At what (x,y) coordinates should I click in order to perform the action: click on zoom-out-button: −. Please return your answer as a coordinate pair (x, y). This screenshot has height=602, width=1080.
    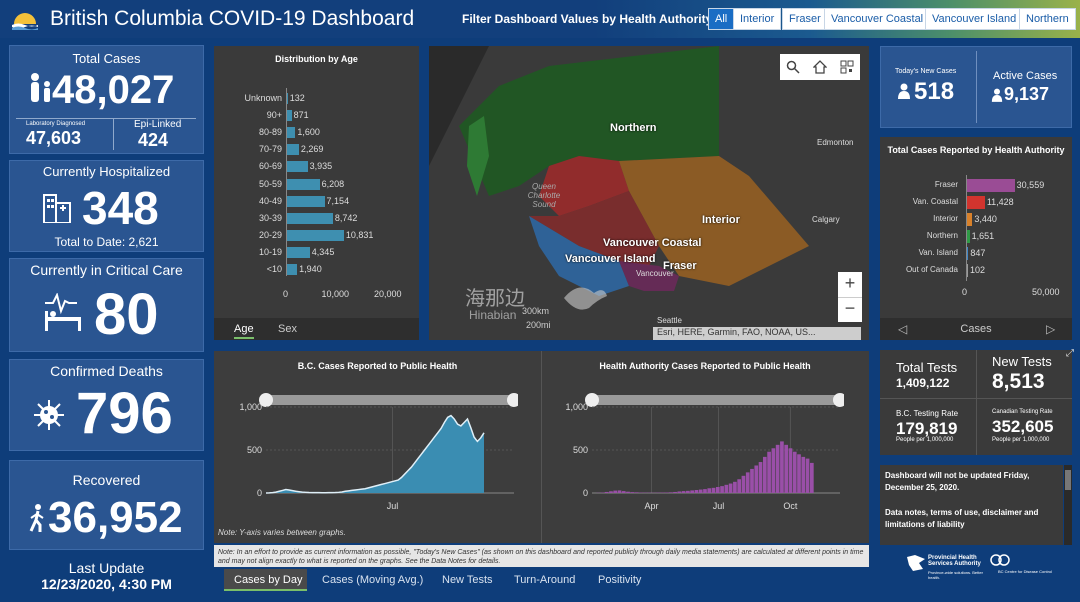
    Looking at the image, I should click on (850, 308).